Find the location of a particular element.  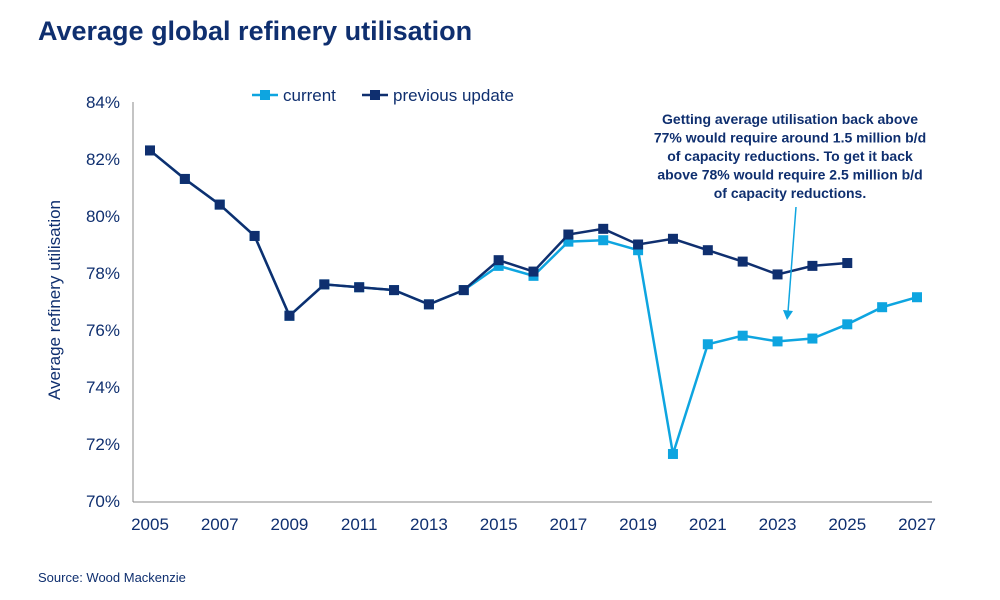

y-tick-label: 78% is located at coordinates (103, 273).